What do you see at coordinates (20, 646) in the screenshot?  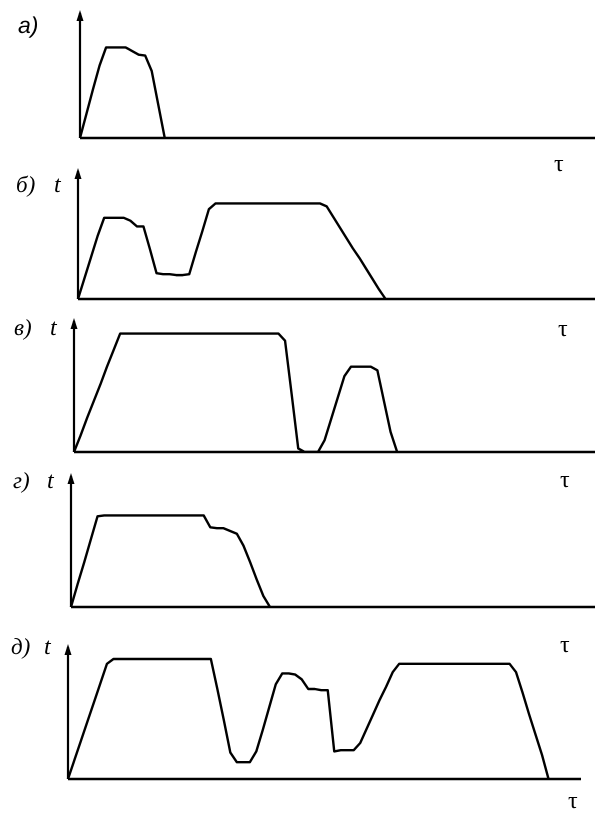 I see `chart-title: д)` at bounding box center [20, 646].